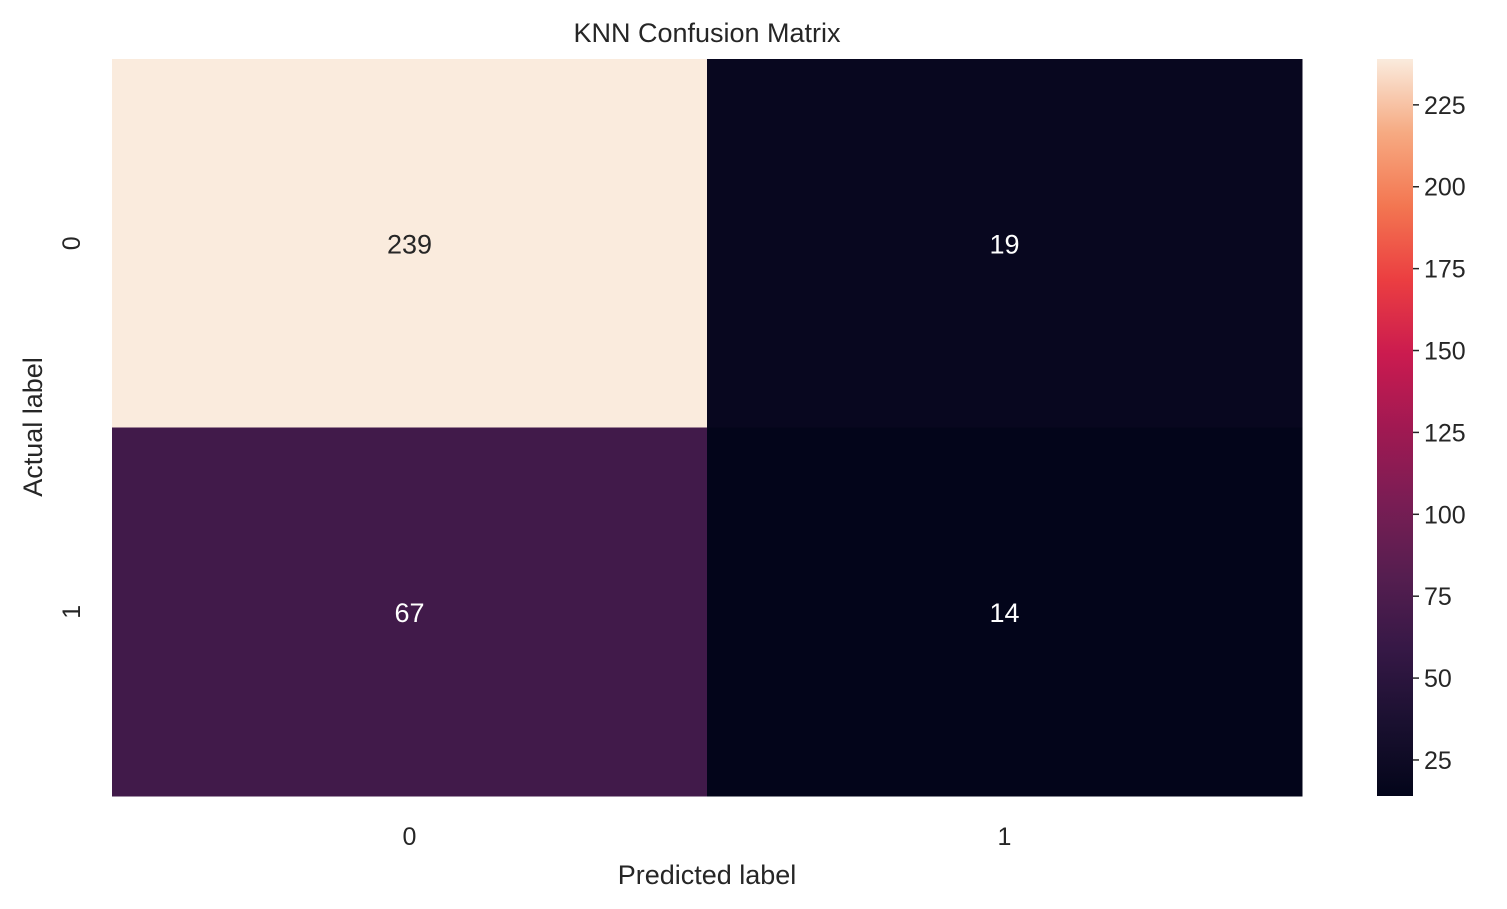 The height and width of the screenshot is (909, 1507). Describe the element at coordinates (1445, 106) in the screenshot. I see `colorbar-tick-label-225: 225` at that location.